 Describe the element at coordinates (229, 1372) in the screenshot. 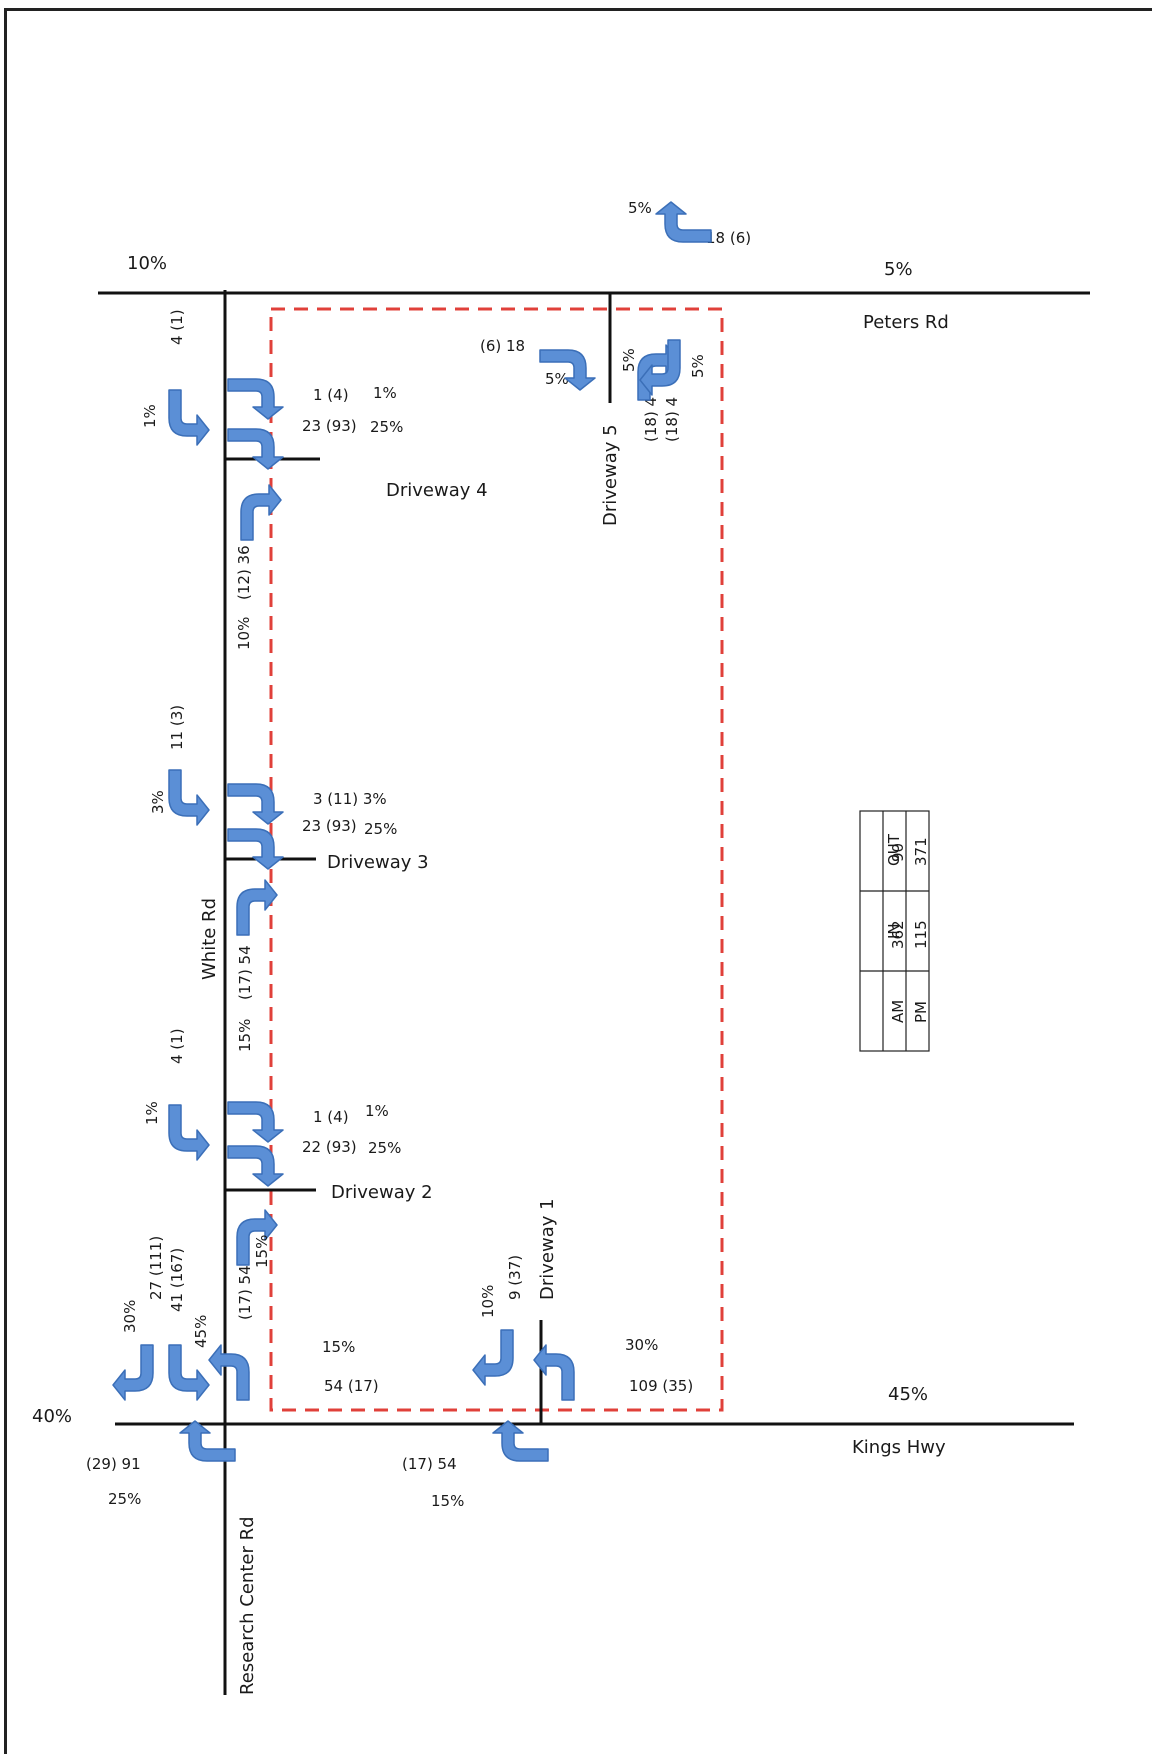

I see `white-out-arrow` at that location.